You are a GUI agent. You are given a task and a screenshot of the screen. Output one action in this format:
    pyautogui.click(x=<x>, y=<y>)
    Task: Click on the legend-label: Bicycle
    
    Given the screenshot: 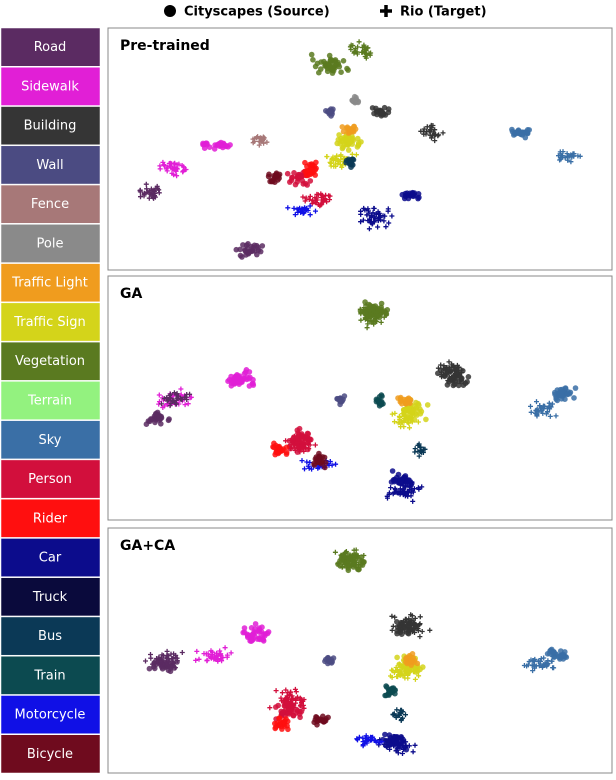 What is the action you would take?
    pyautogui.click(x=50, y=754)
    